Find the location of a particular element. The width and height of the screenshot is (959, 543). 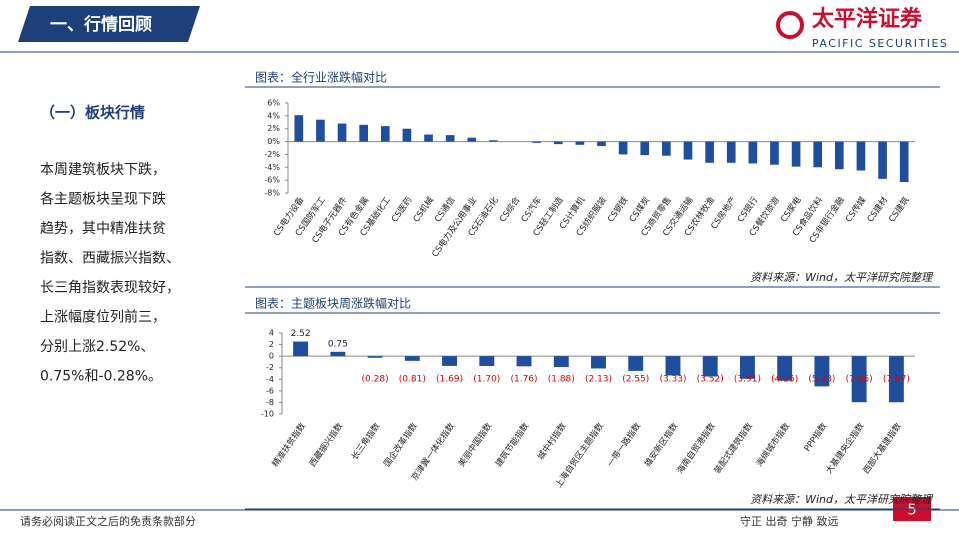

y-tick-label: -6 is located at coordinates (270, 390).